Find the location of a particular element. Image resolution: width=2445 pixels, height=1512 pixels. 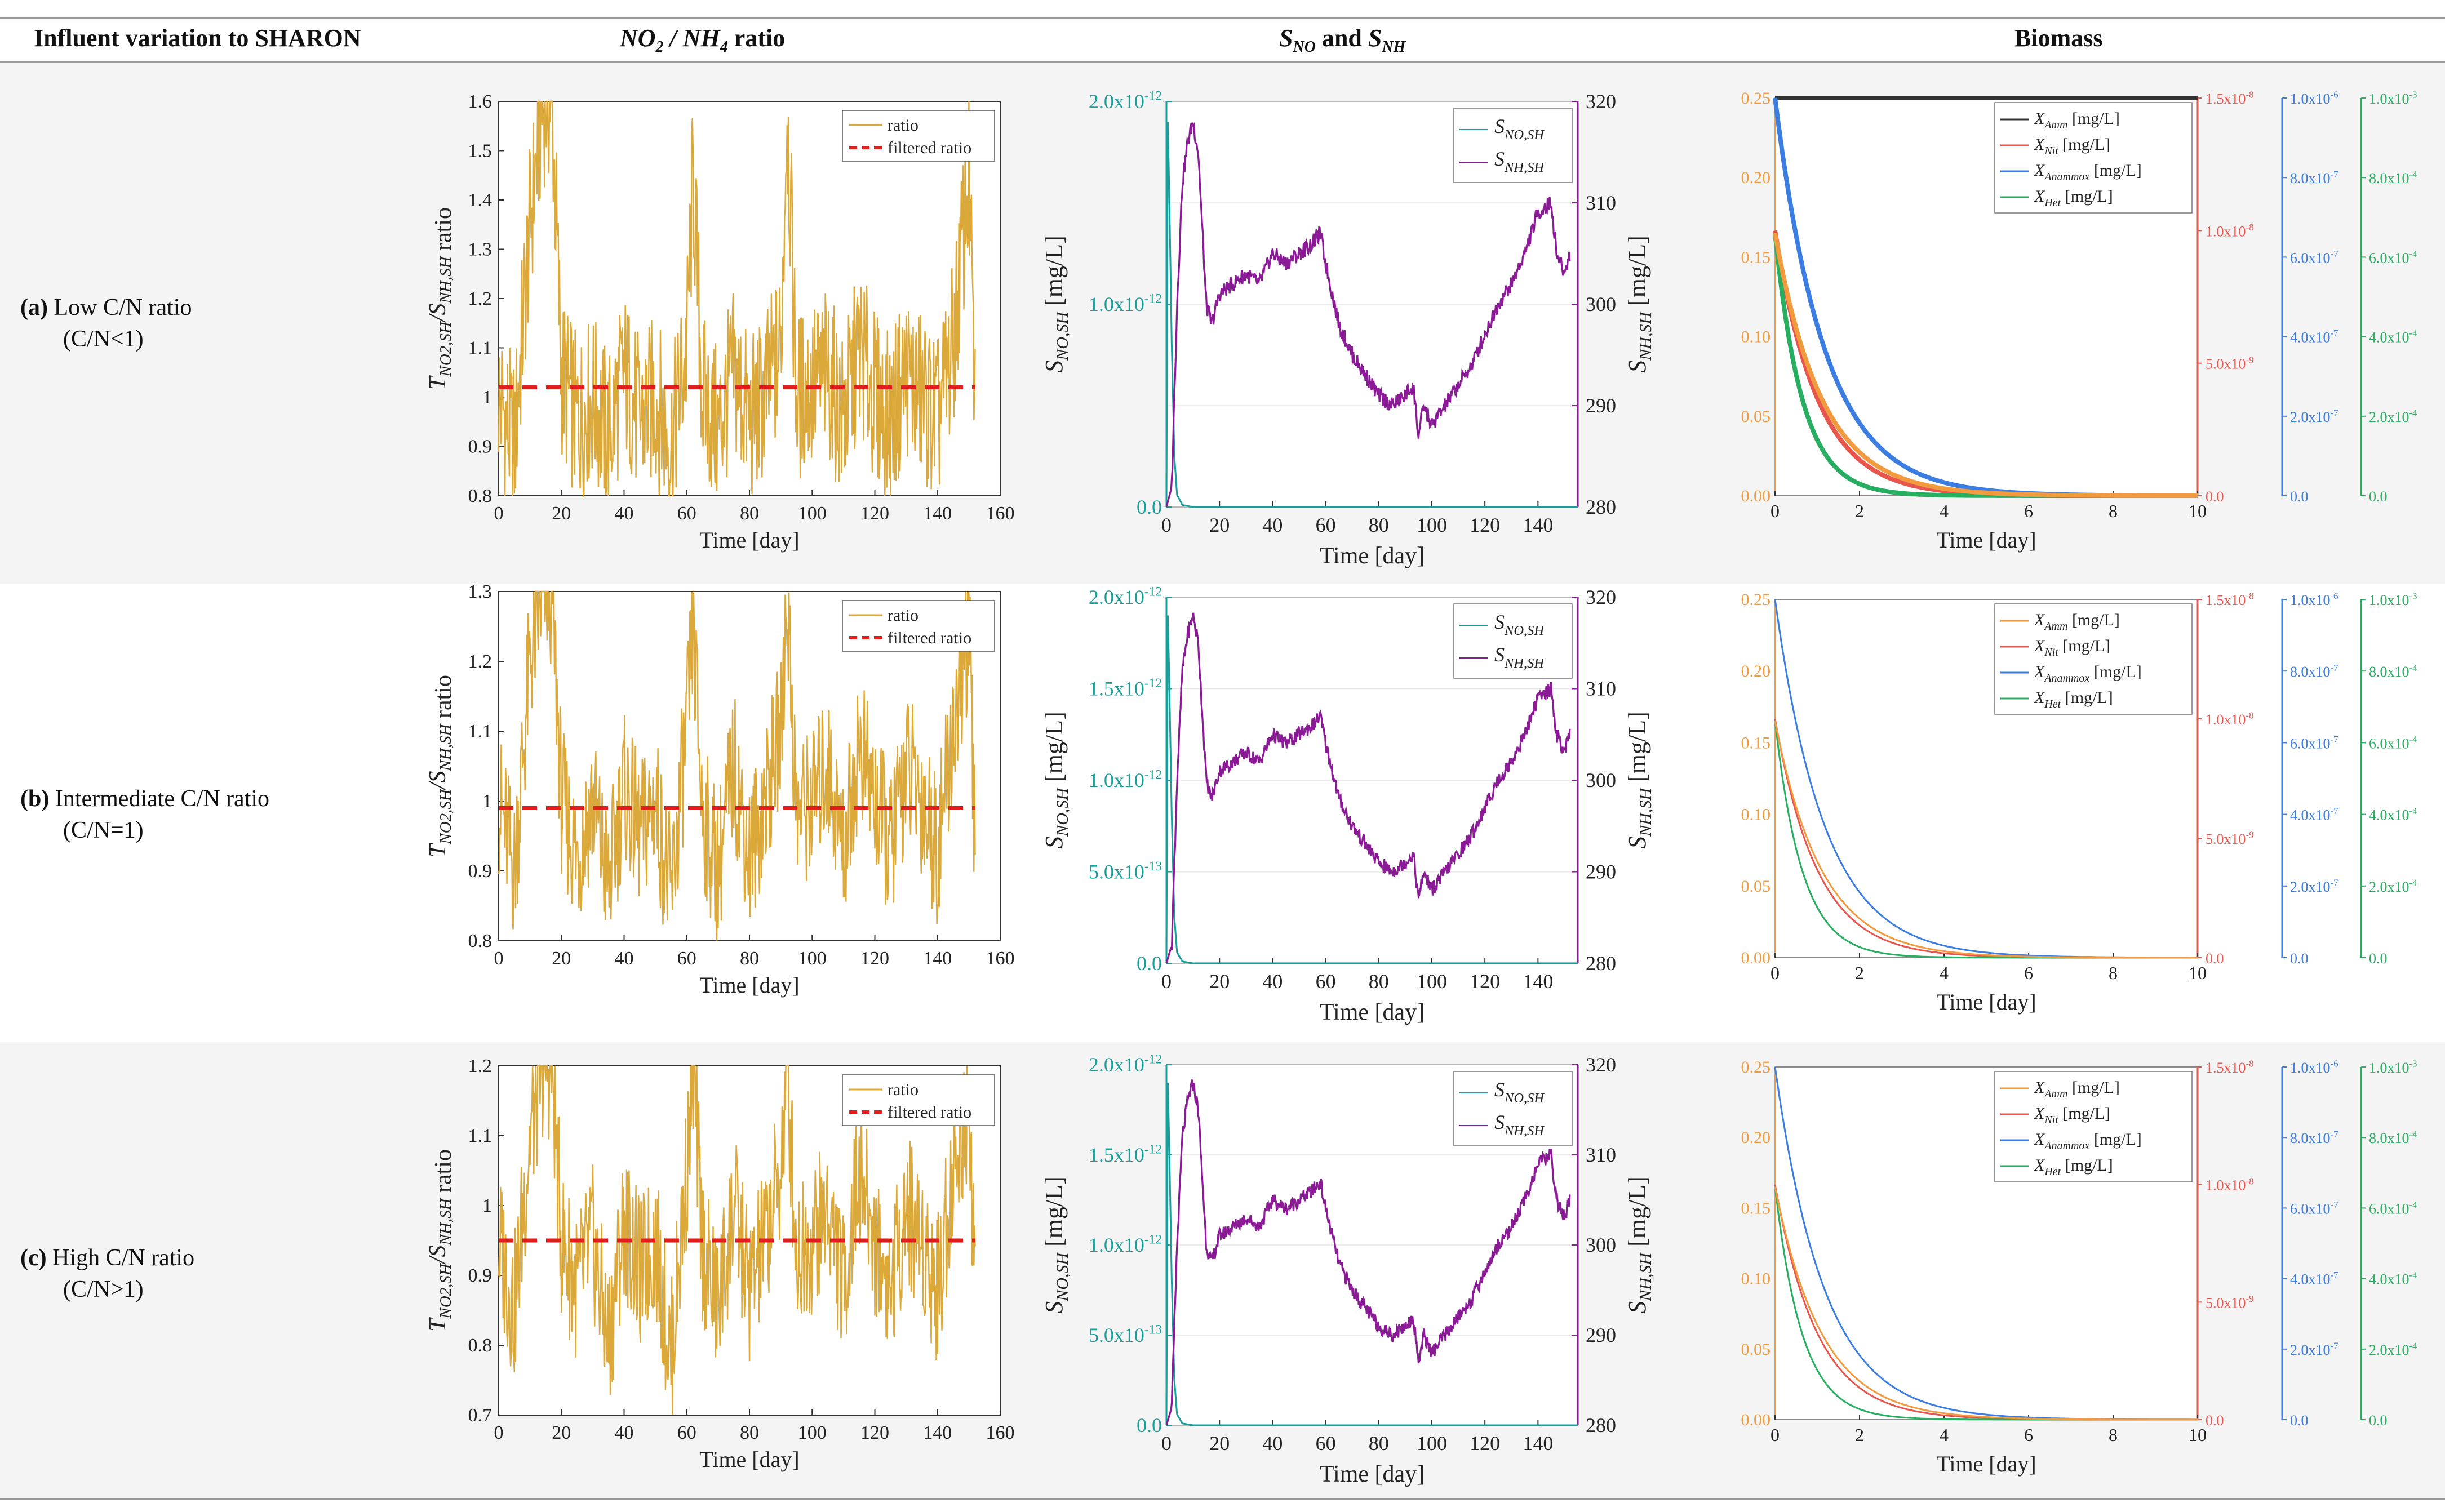

anammox-tick-label: 4.0x10⁻⁷ is located at coordinates (2314, 1278).